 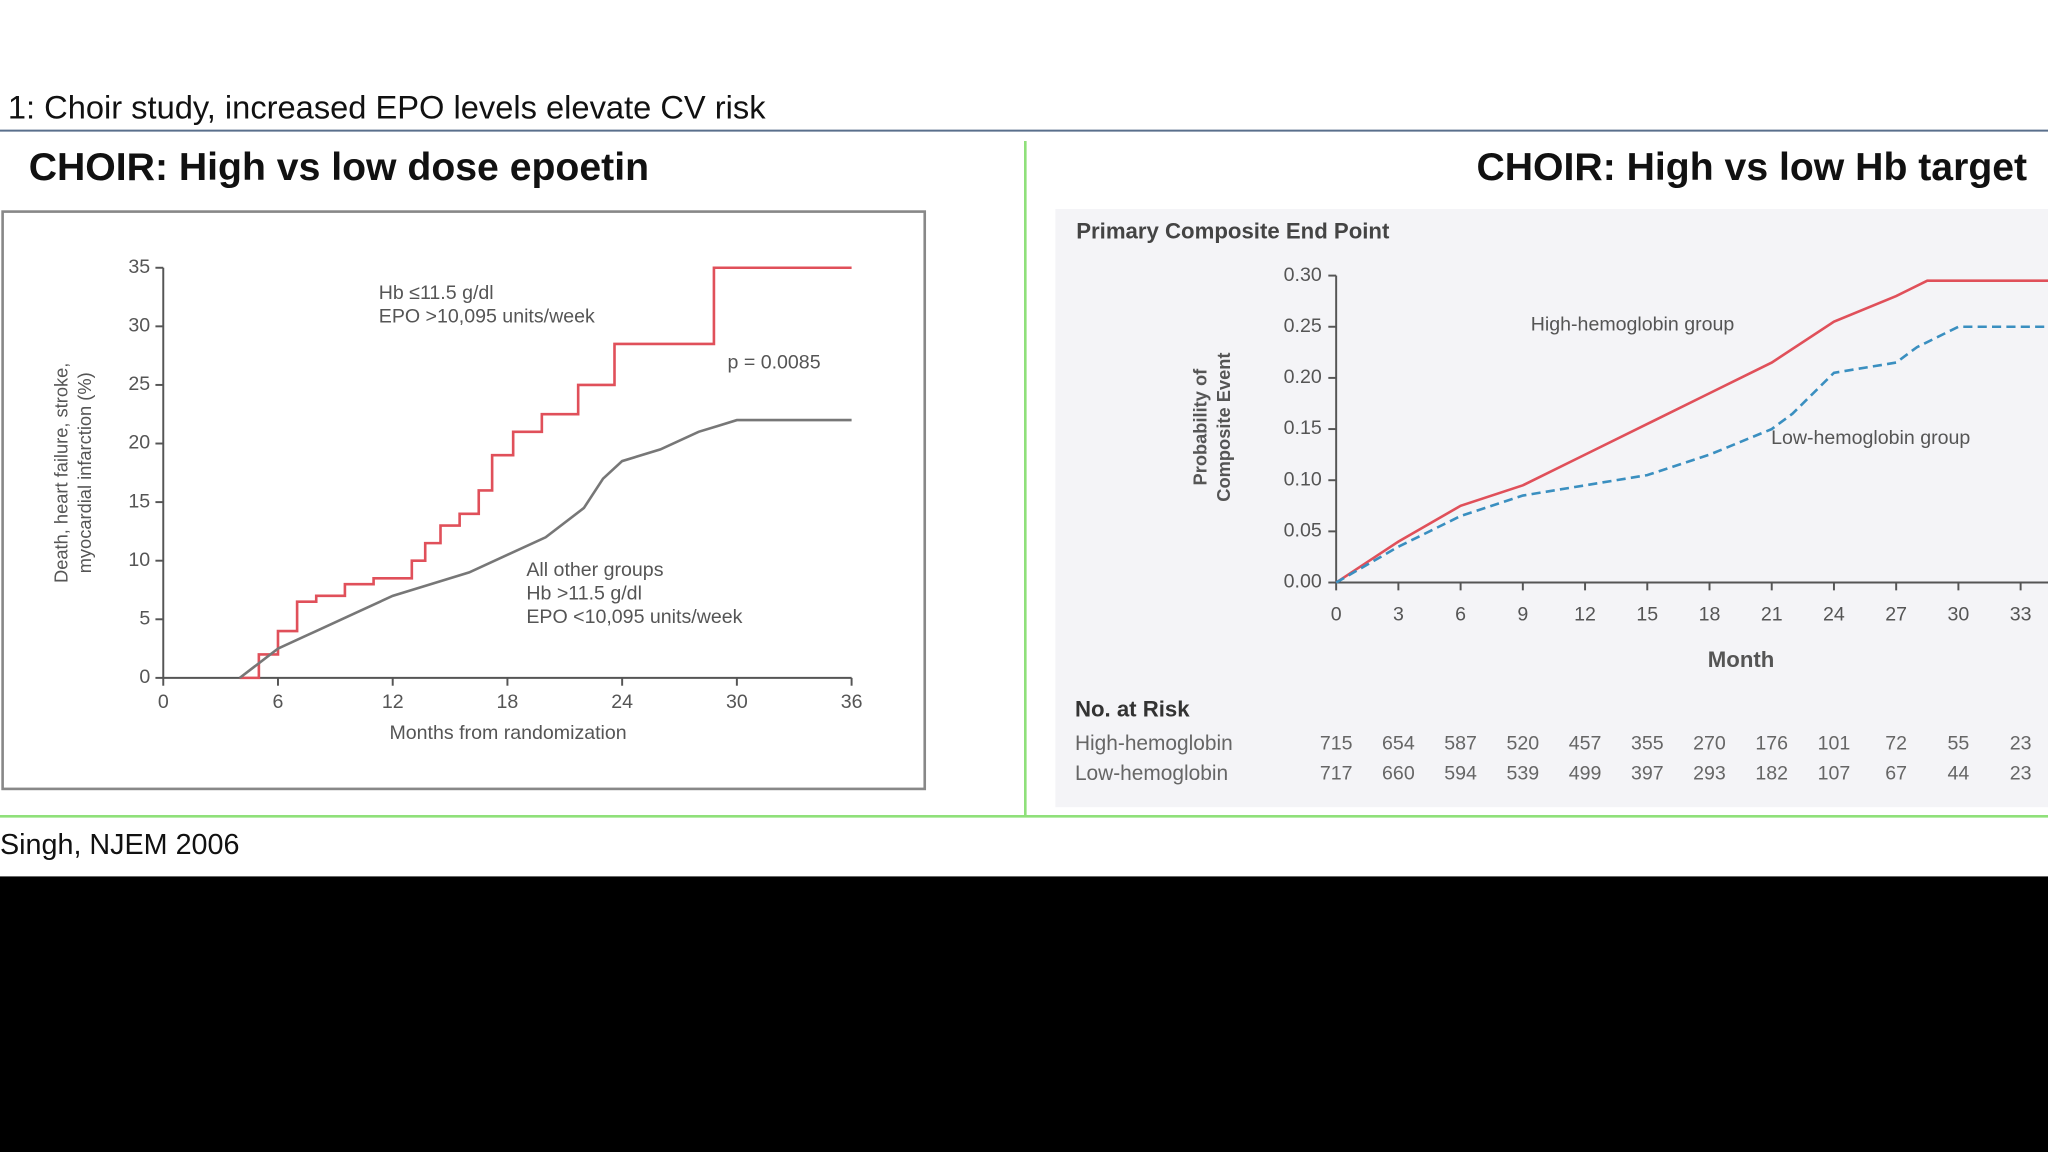 What do you see at coordinates (139, 443) in the screenshot?
I see `y-tick-label: 20` at bounding box center [139, 443].